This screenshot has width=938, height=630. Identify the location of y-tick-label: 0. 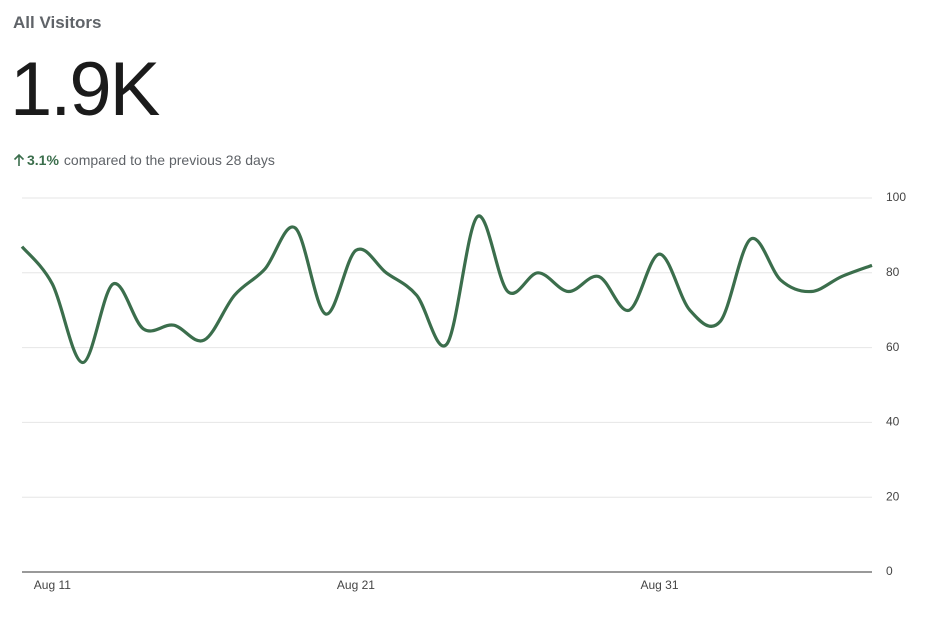
(889, 571).